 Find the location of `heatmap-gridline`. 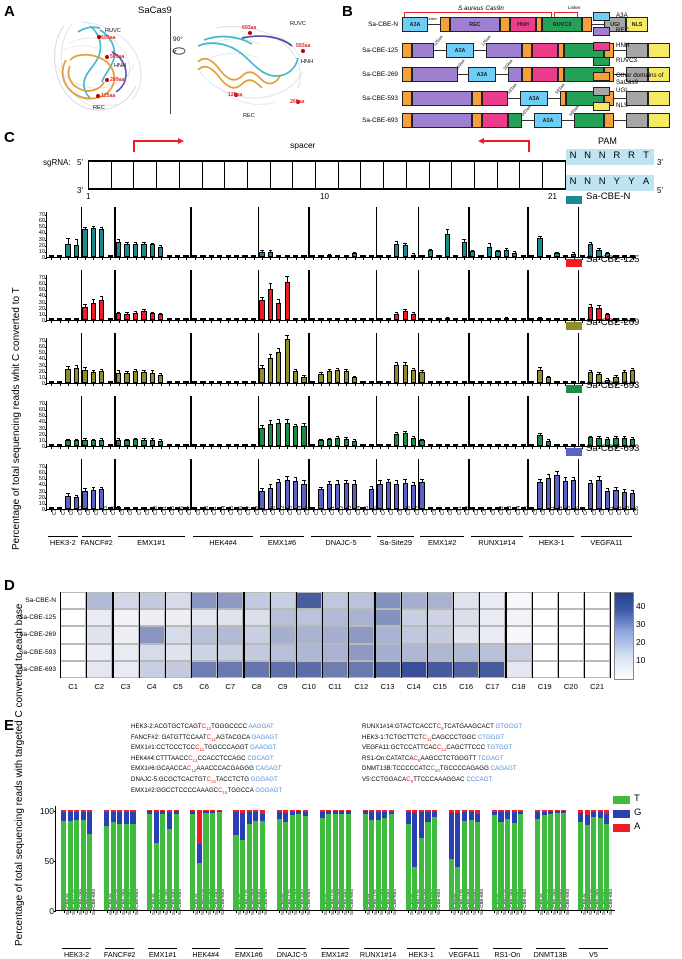

heatmap-gridline is located at coordinates (87, 635).